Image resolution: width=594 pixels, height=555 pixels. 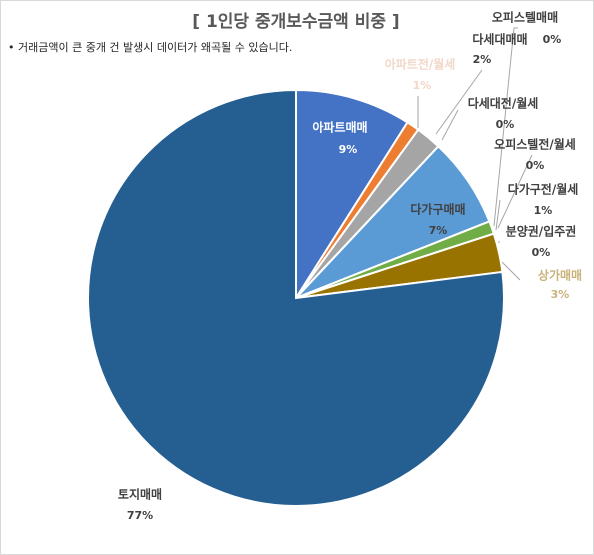 I want to click on value-label: 9%, so click(x=348, y=149).